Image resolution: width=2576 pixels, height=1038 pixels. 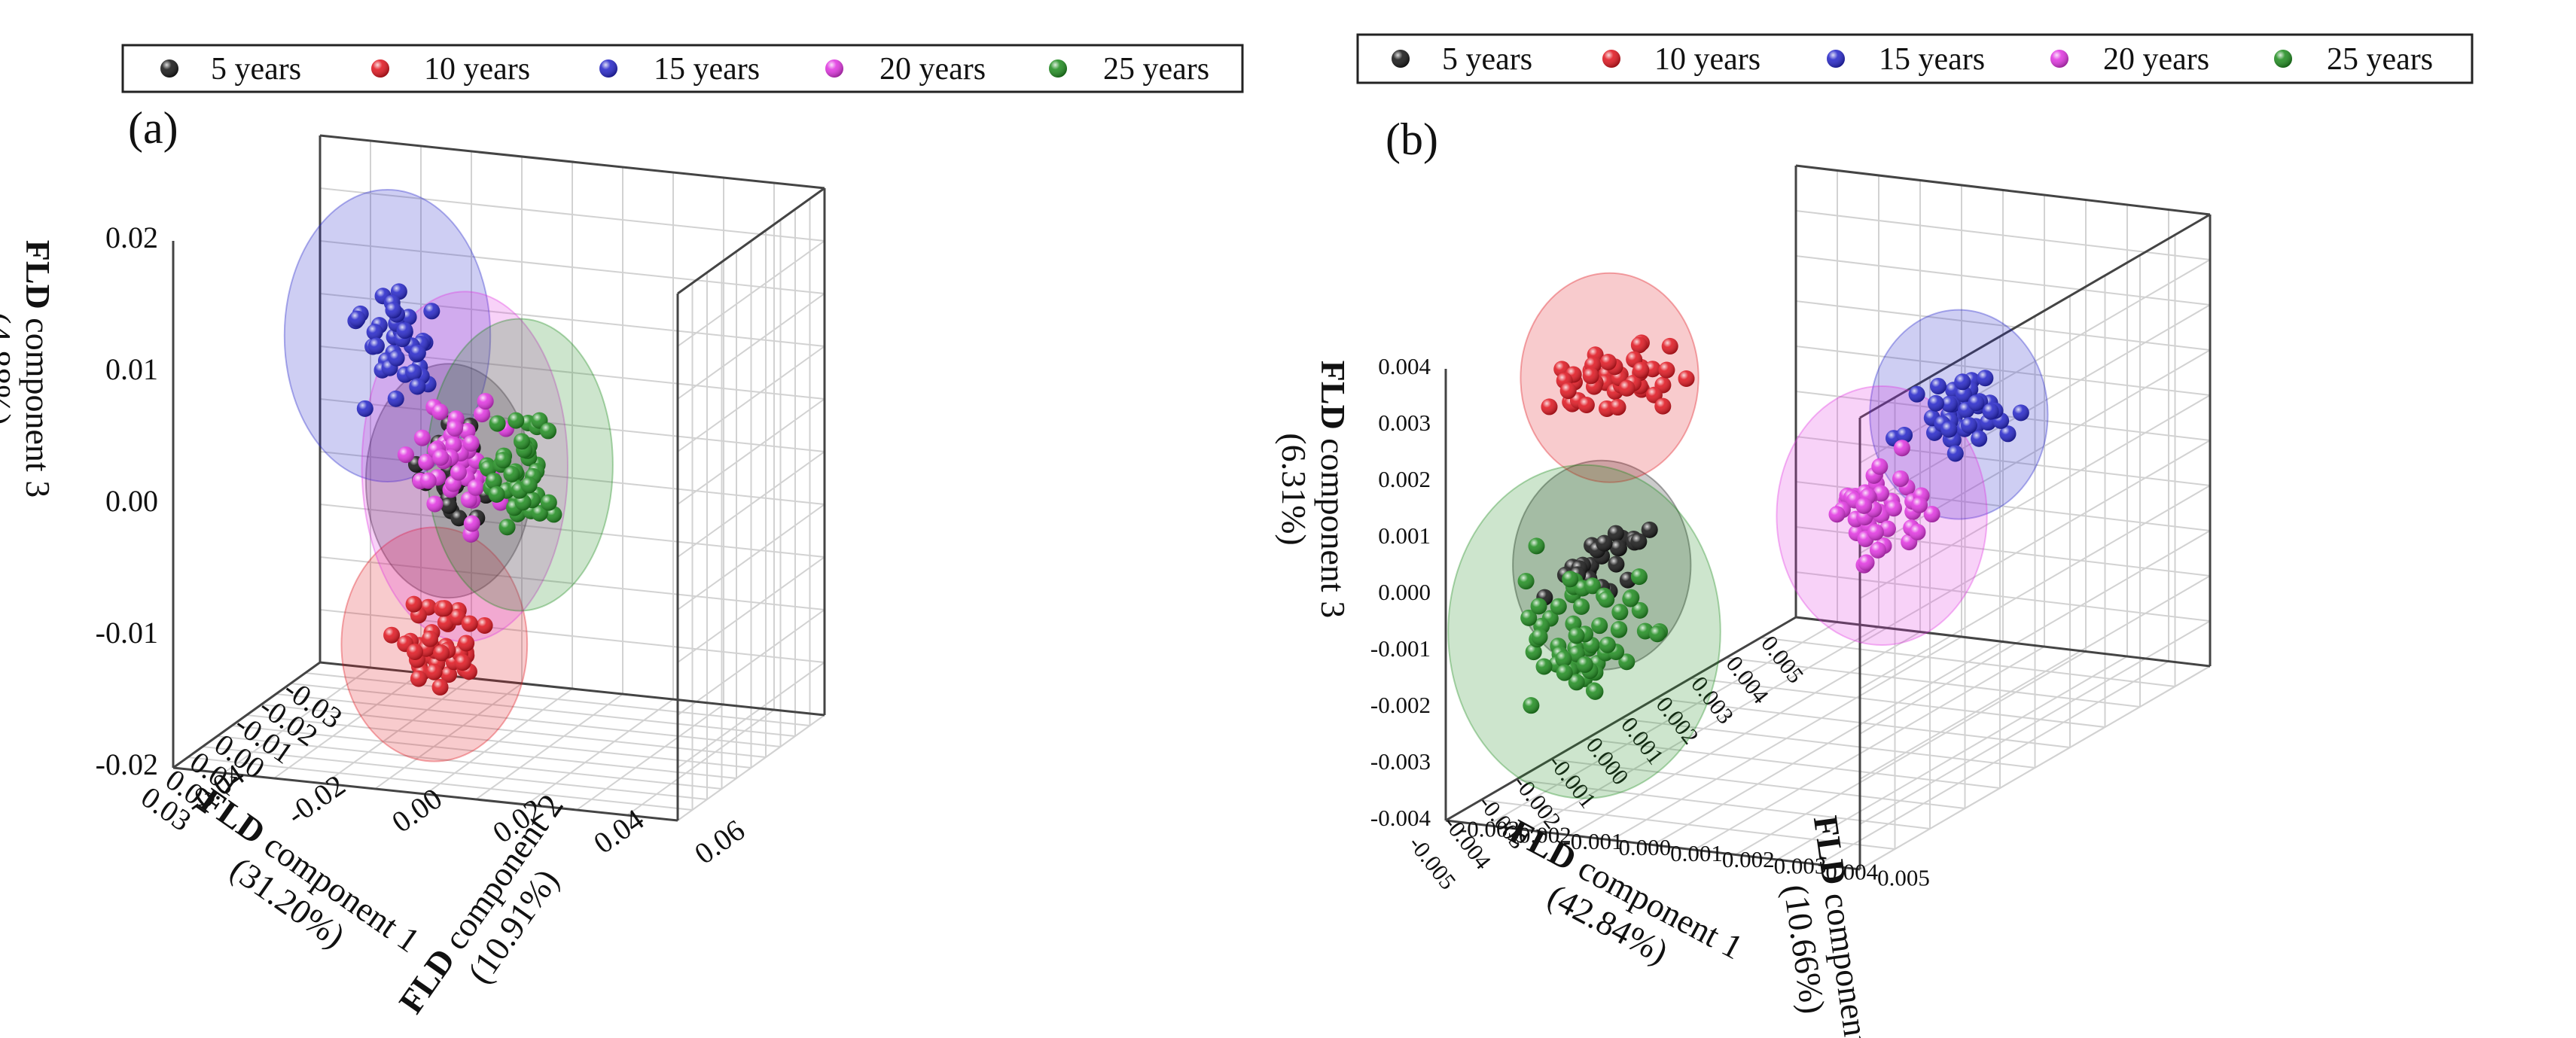 I want to click on panel-label: (a), so click(x=153, y=128).